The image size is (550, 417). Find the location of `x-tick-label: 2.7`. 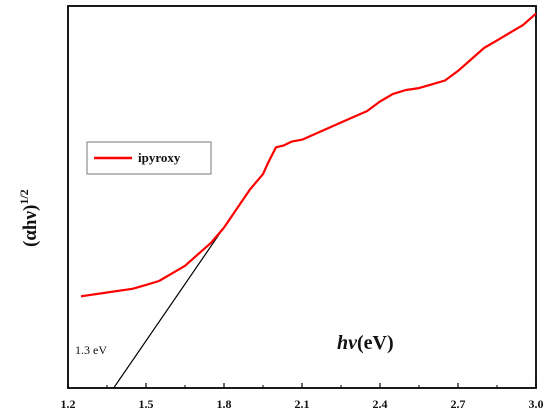

x-tick-label: 2.7 is located at coordinates (458, 404).